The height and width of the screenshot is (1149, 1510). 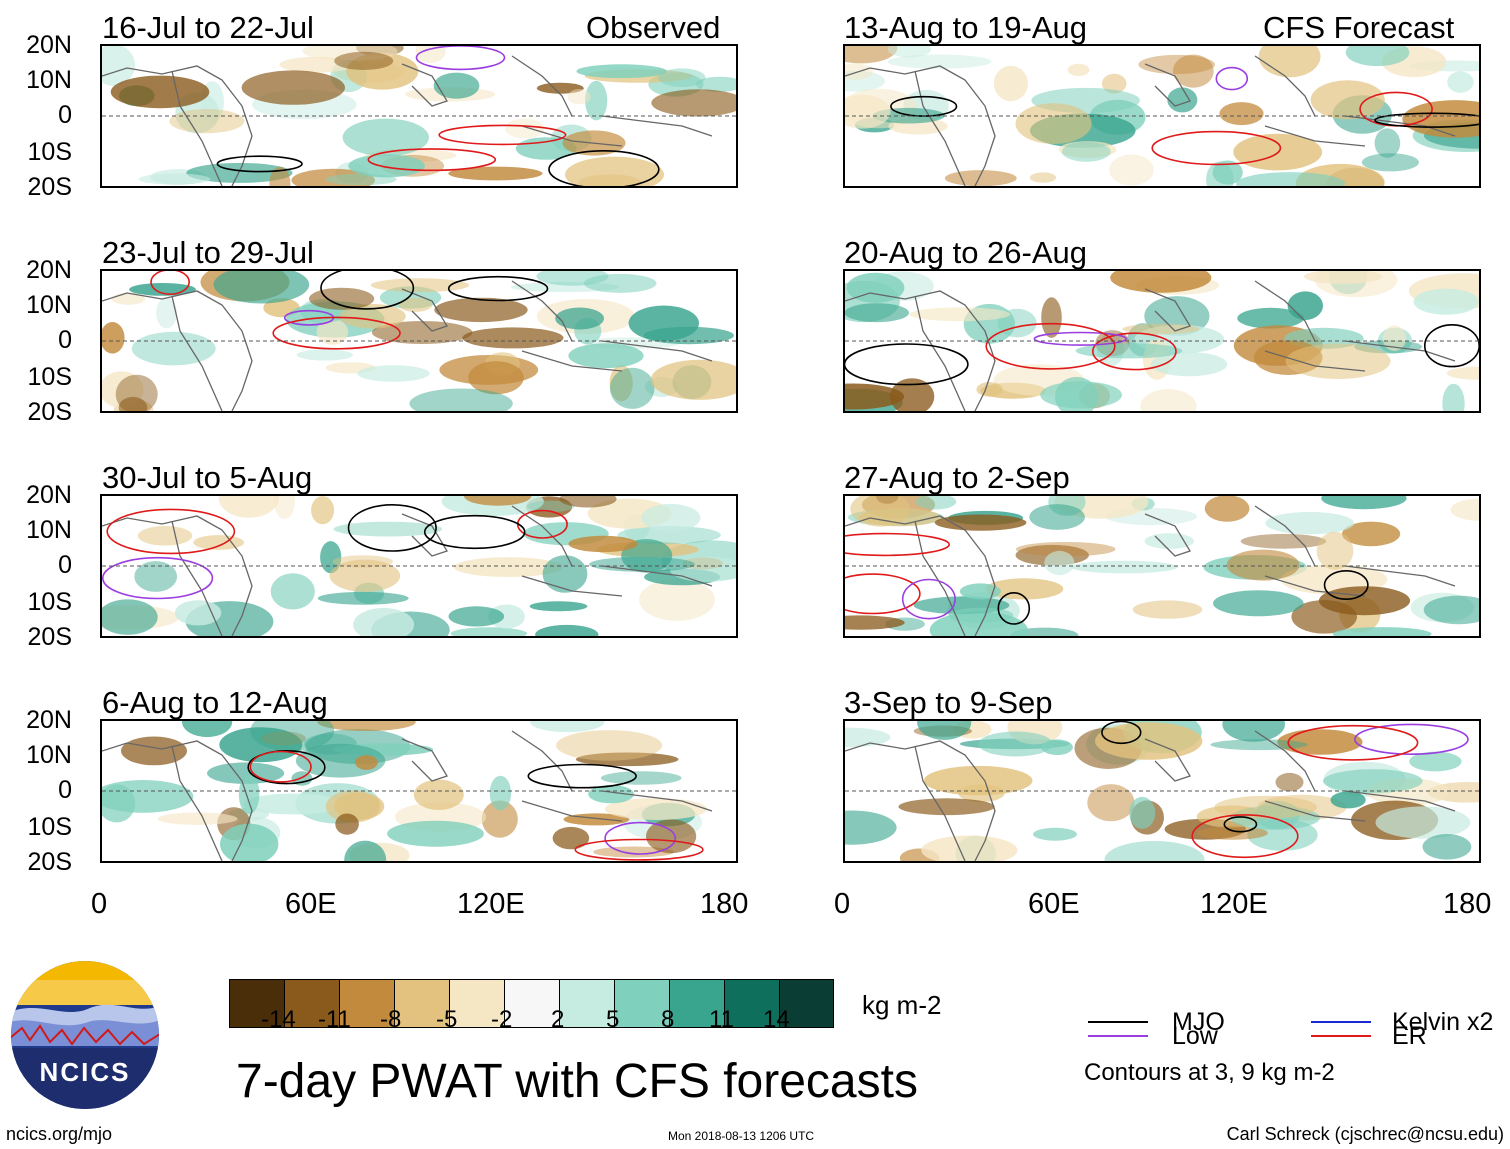 I want to click on lon-label: 0, so click(x=842, y=904).